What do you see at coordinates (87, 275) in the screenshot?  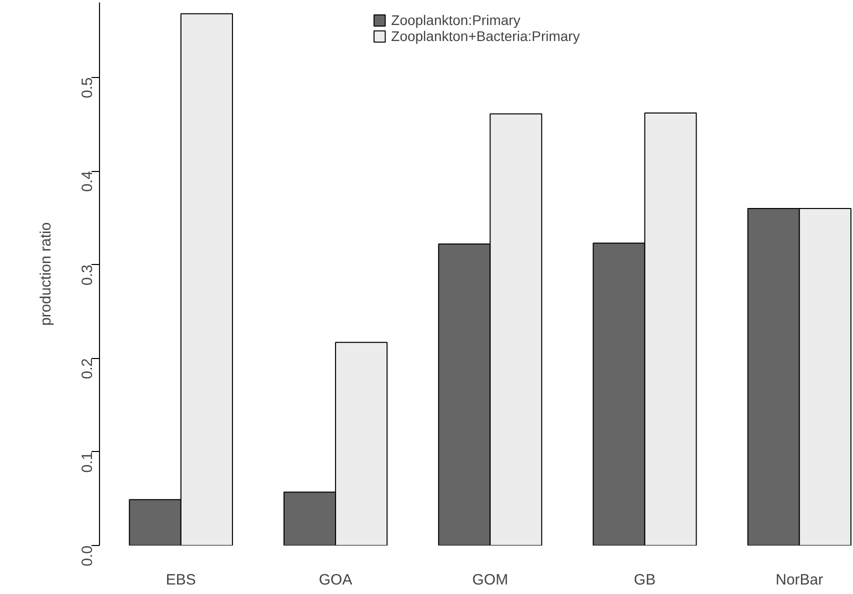 I see `y-tick-label: 0.3` at bounding box center [87, 275].